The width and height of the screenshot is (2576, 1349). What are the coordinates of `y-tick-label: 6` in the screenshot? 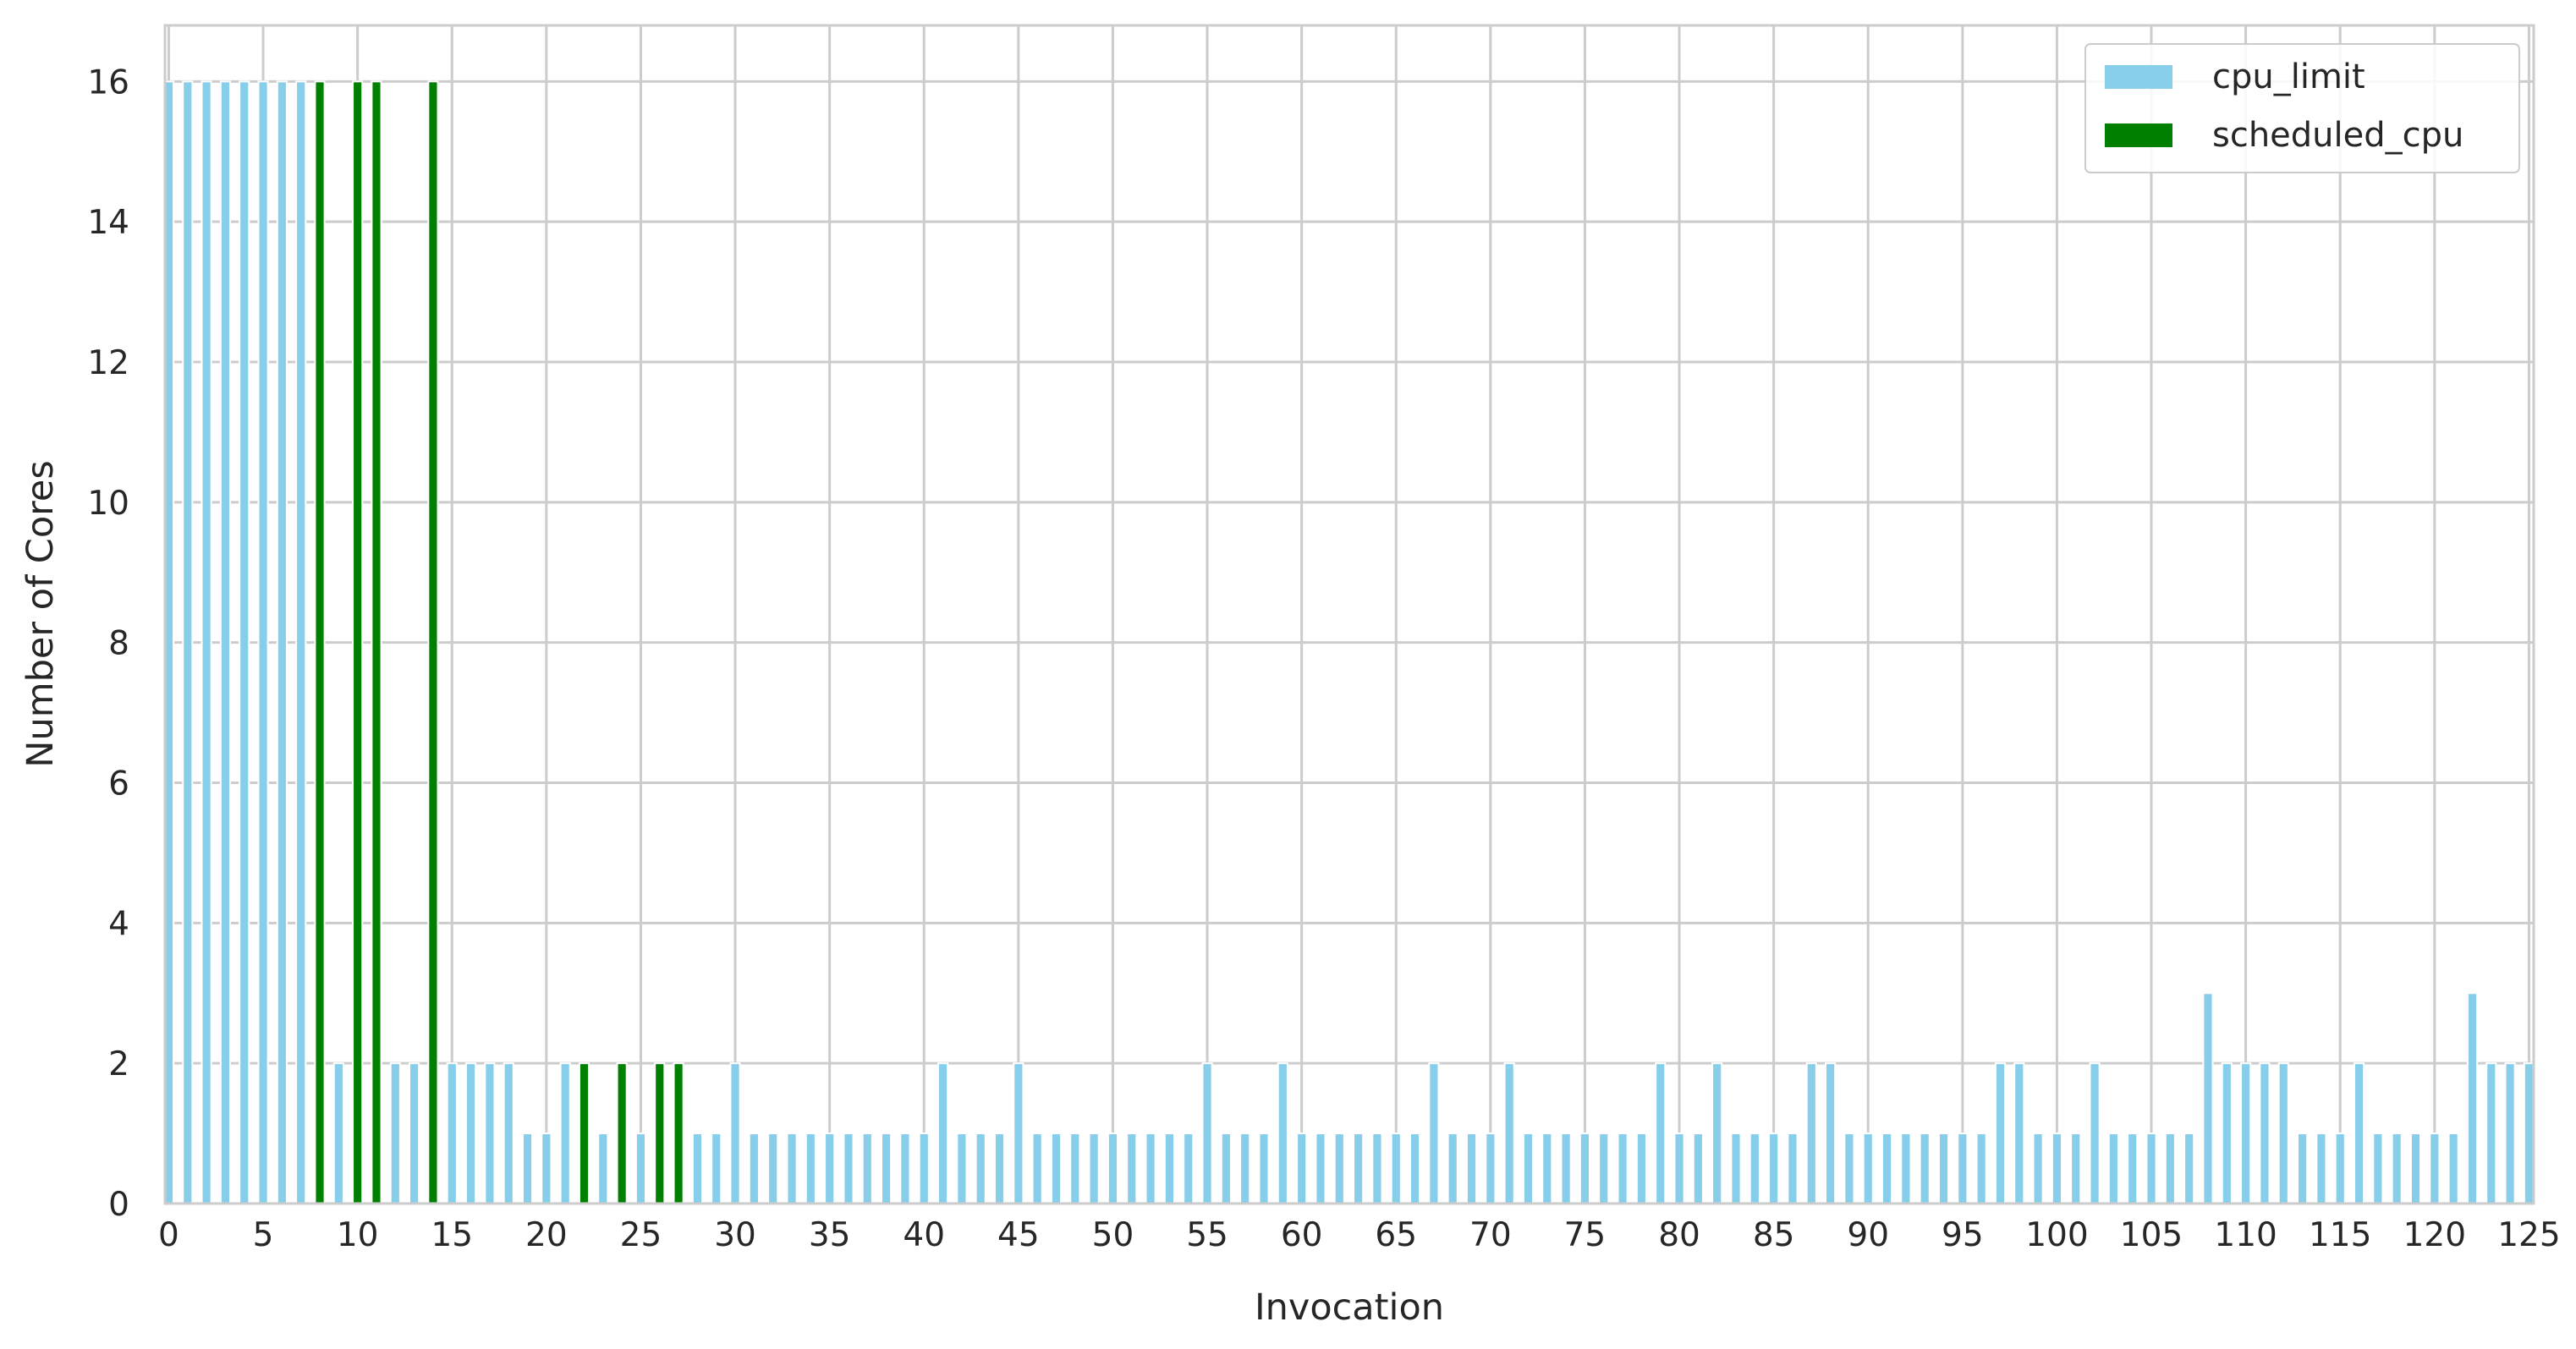 It's located at (118, 784).